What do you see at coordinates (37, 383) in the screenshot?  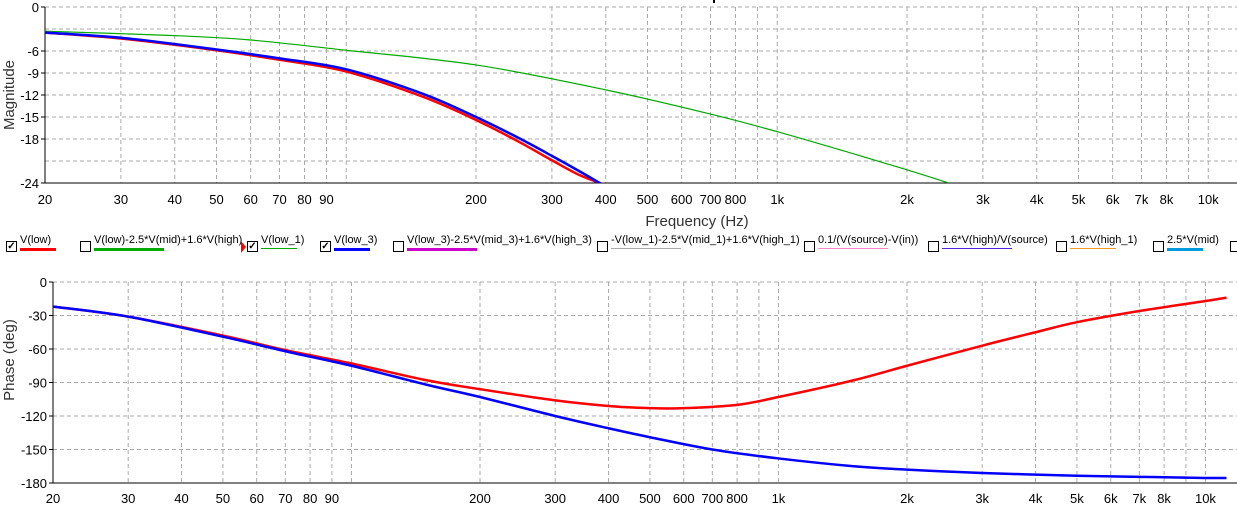 I see `y-tick-label: -90` at bounding box center [37, 383].